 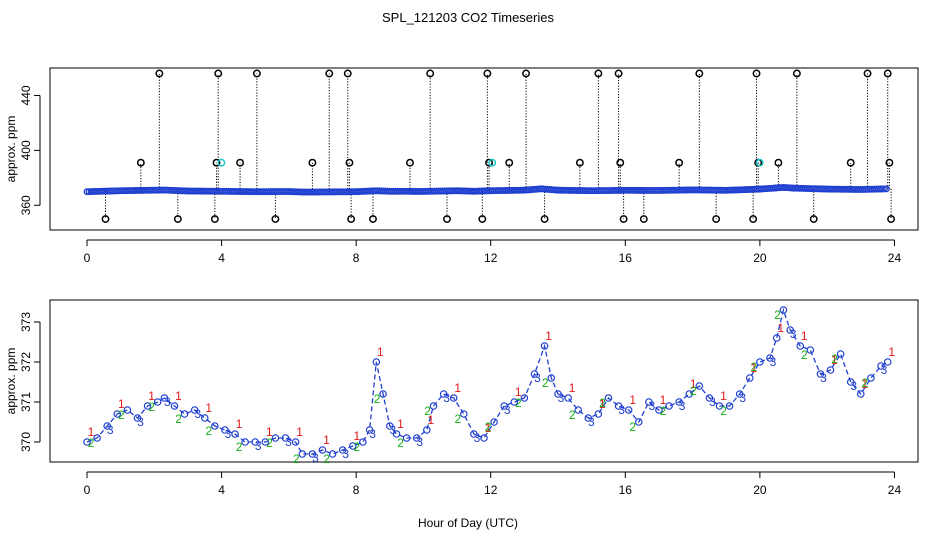 What do you see at coordinates (895, 490) in the screenshot?
I see `bottom-x-tick-label: 24` at bounding box center [895, 490].